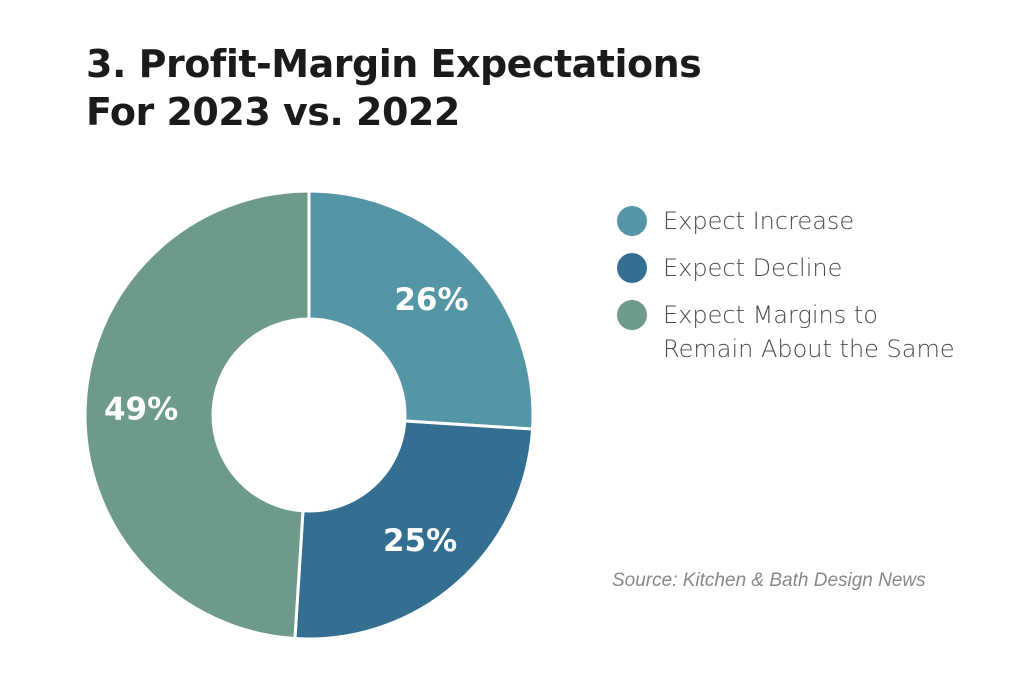  Describe the element at coordinates (286, 420) in the screenshot. I see `donut-labels: 26% 25% 49%` at that location.